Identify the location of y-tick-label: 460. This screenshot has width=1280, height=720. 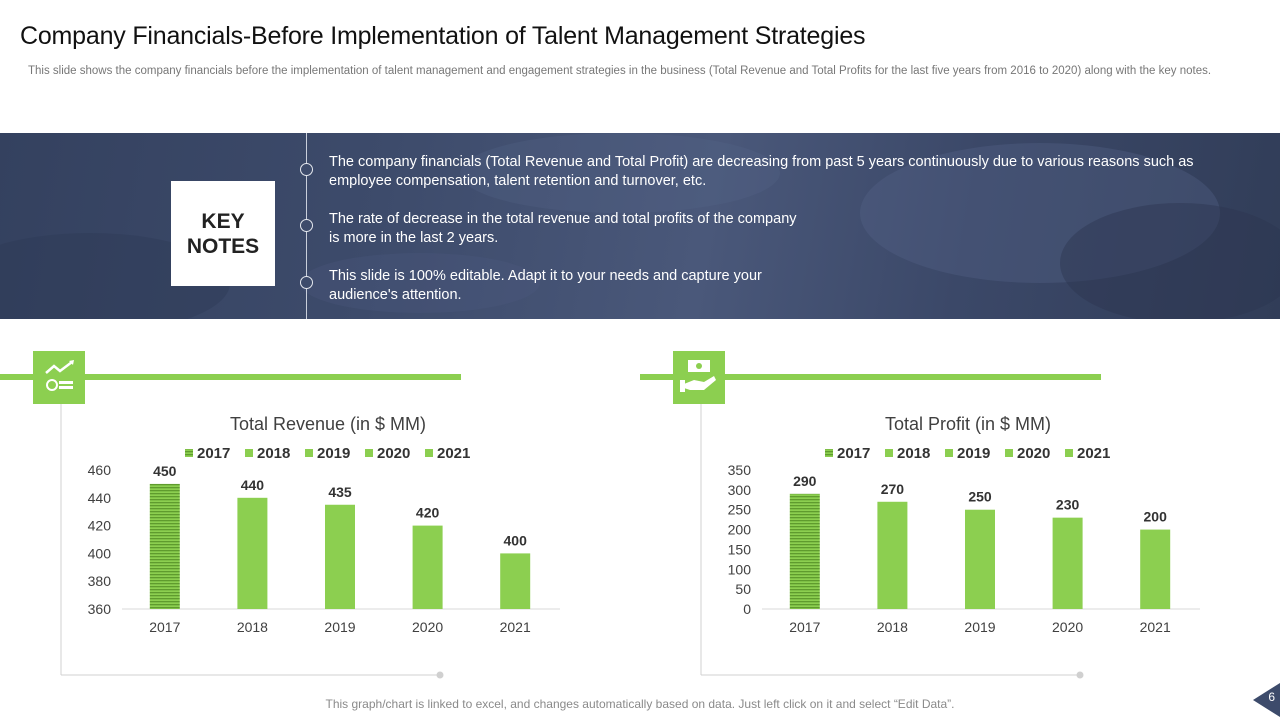
(100, 470).